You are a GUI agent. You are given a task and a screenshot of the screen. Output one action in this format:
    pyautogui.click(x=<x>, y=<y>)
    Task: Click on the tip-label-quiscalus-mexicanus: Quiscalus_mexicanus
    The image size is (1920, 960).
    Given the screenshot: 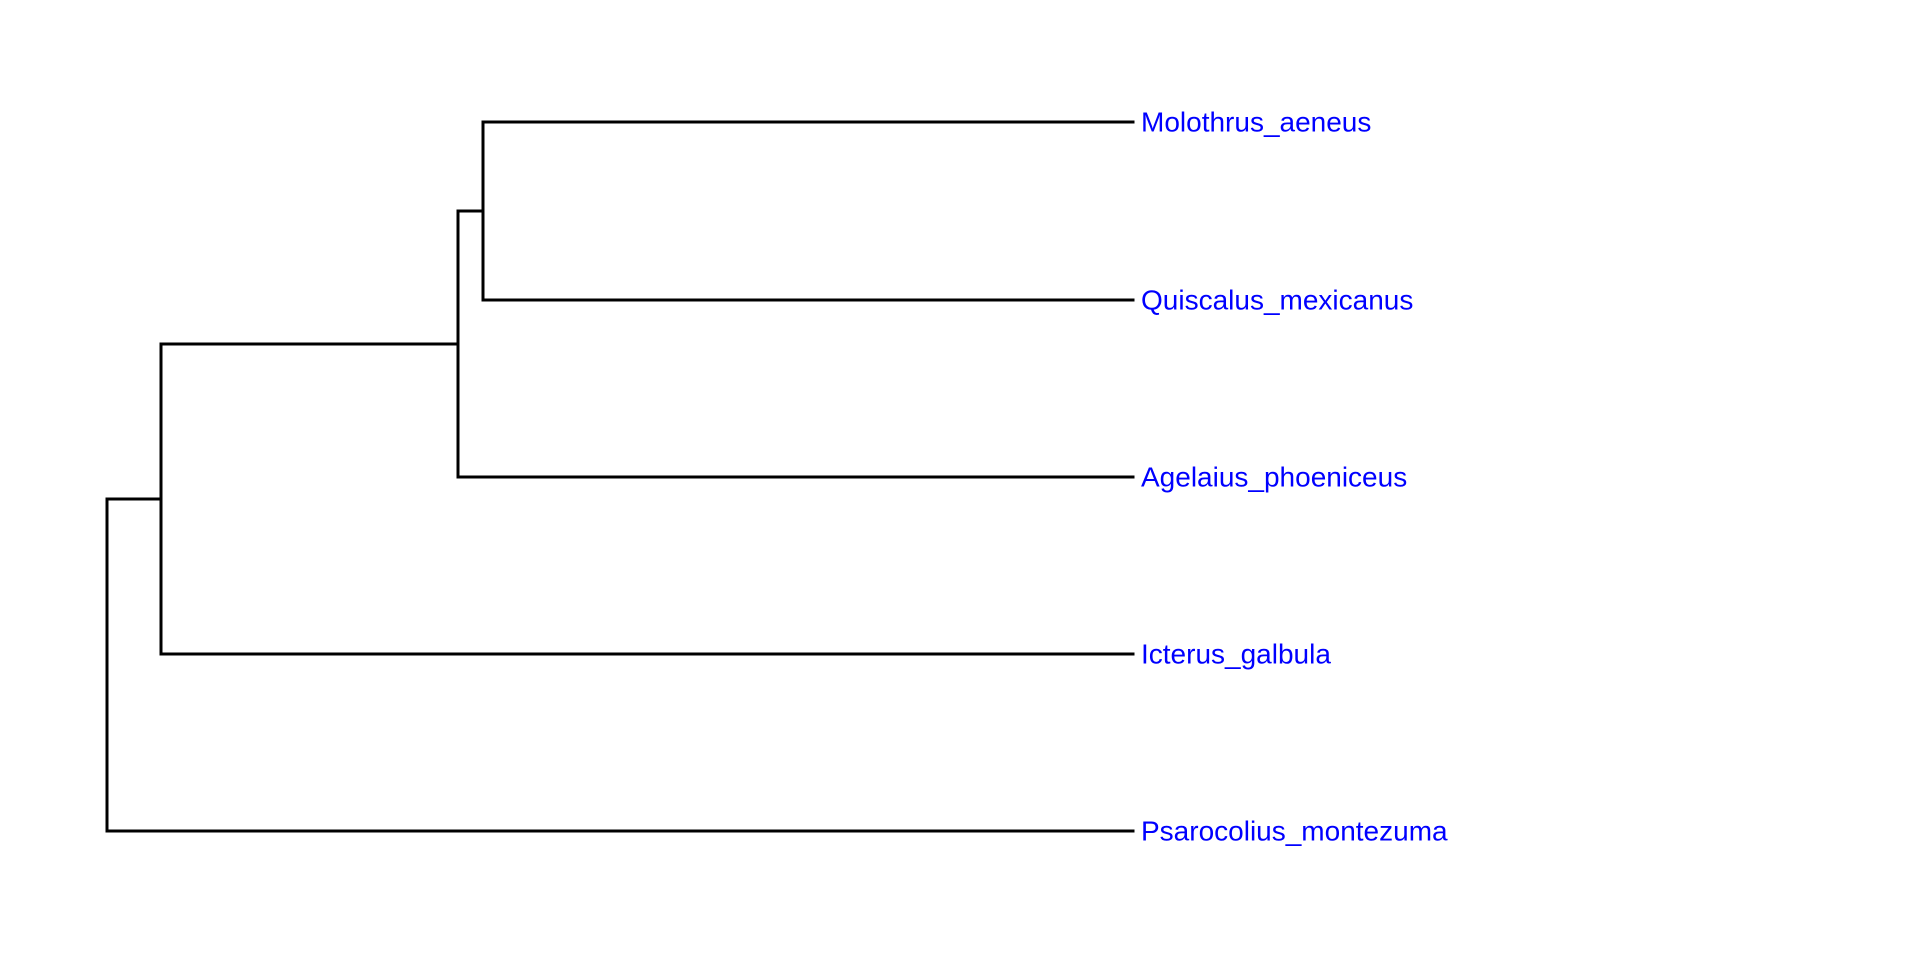 What is the action you would take?
    pyautogui.click(x=1277, y=300)
    